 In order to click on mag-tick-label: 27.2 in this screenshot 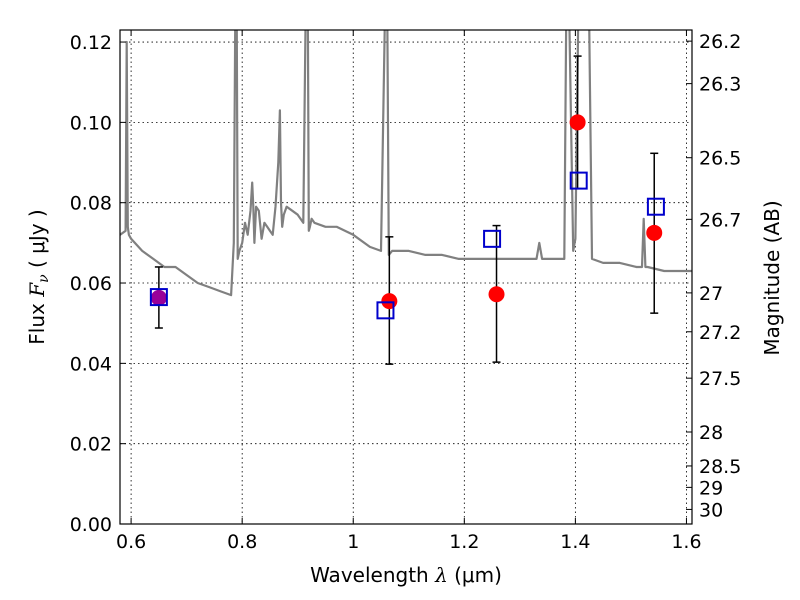, I will do `click(720, 333)`.